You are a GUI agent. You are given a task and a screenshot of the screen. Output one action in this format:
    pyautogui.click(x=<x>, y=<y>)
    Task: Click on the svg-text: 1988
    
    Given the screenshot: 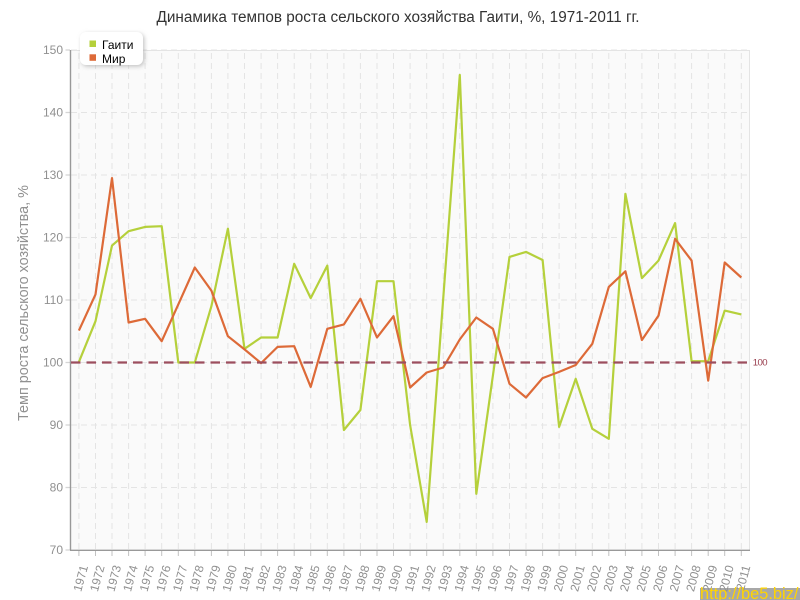 What is the action you would take?
    pyautogui.click(x=362, y=578)
    